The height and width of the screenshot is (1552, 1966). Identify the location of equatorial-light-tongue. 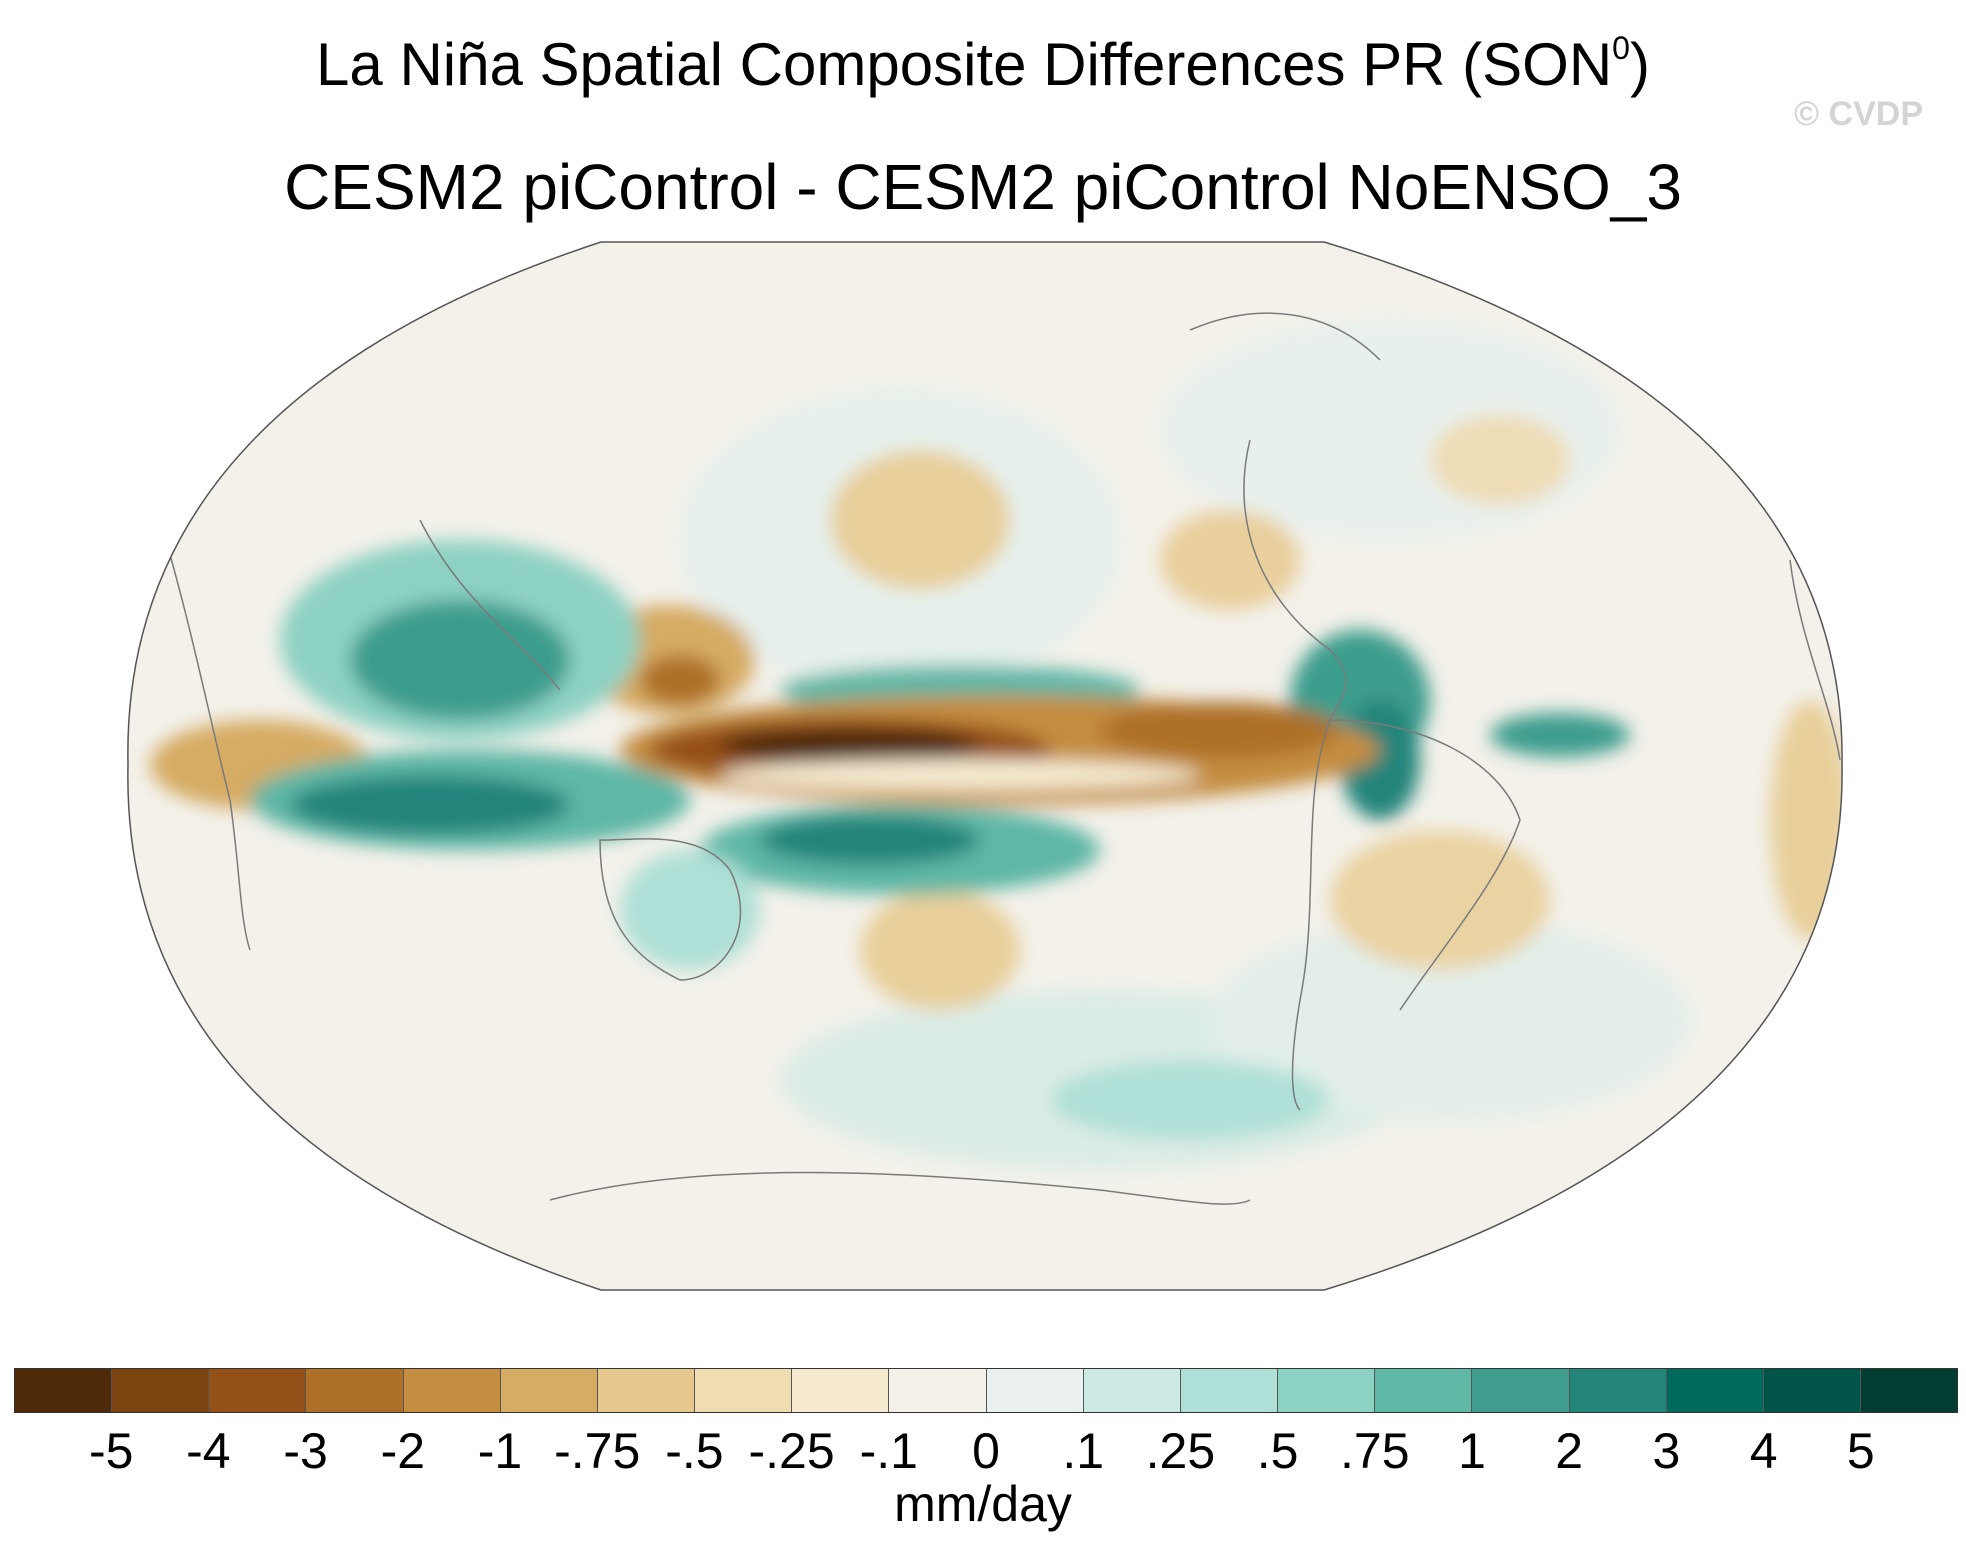
(960, 775).